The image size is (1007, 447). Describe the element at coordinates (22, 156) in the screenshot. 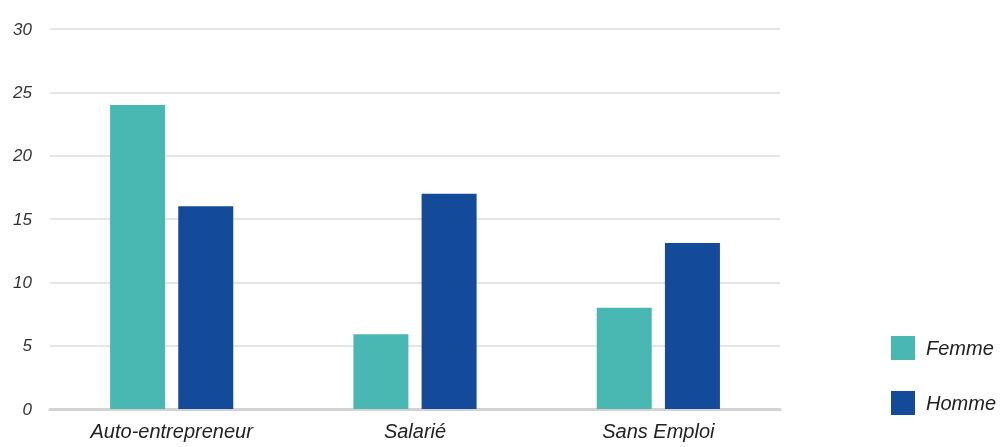

I see `y-tick-label: 20` at that location.